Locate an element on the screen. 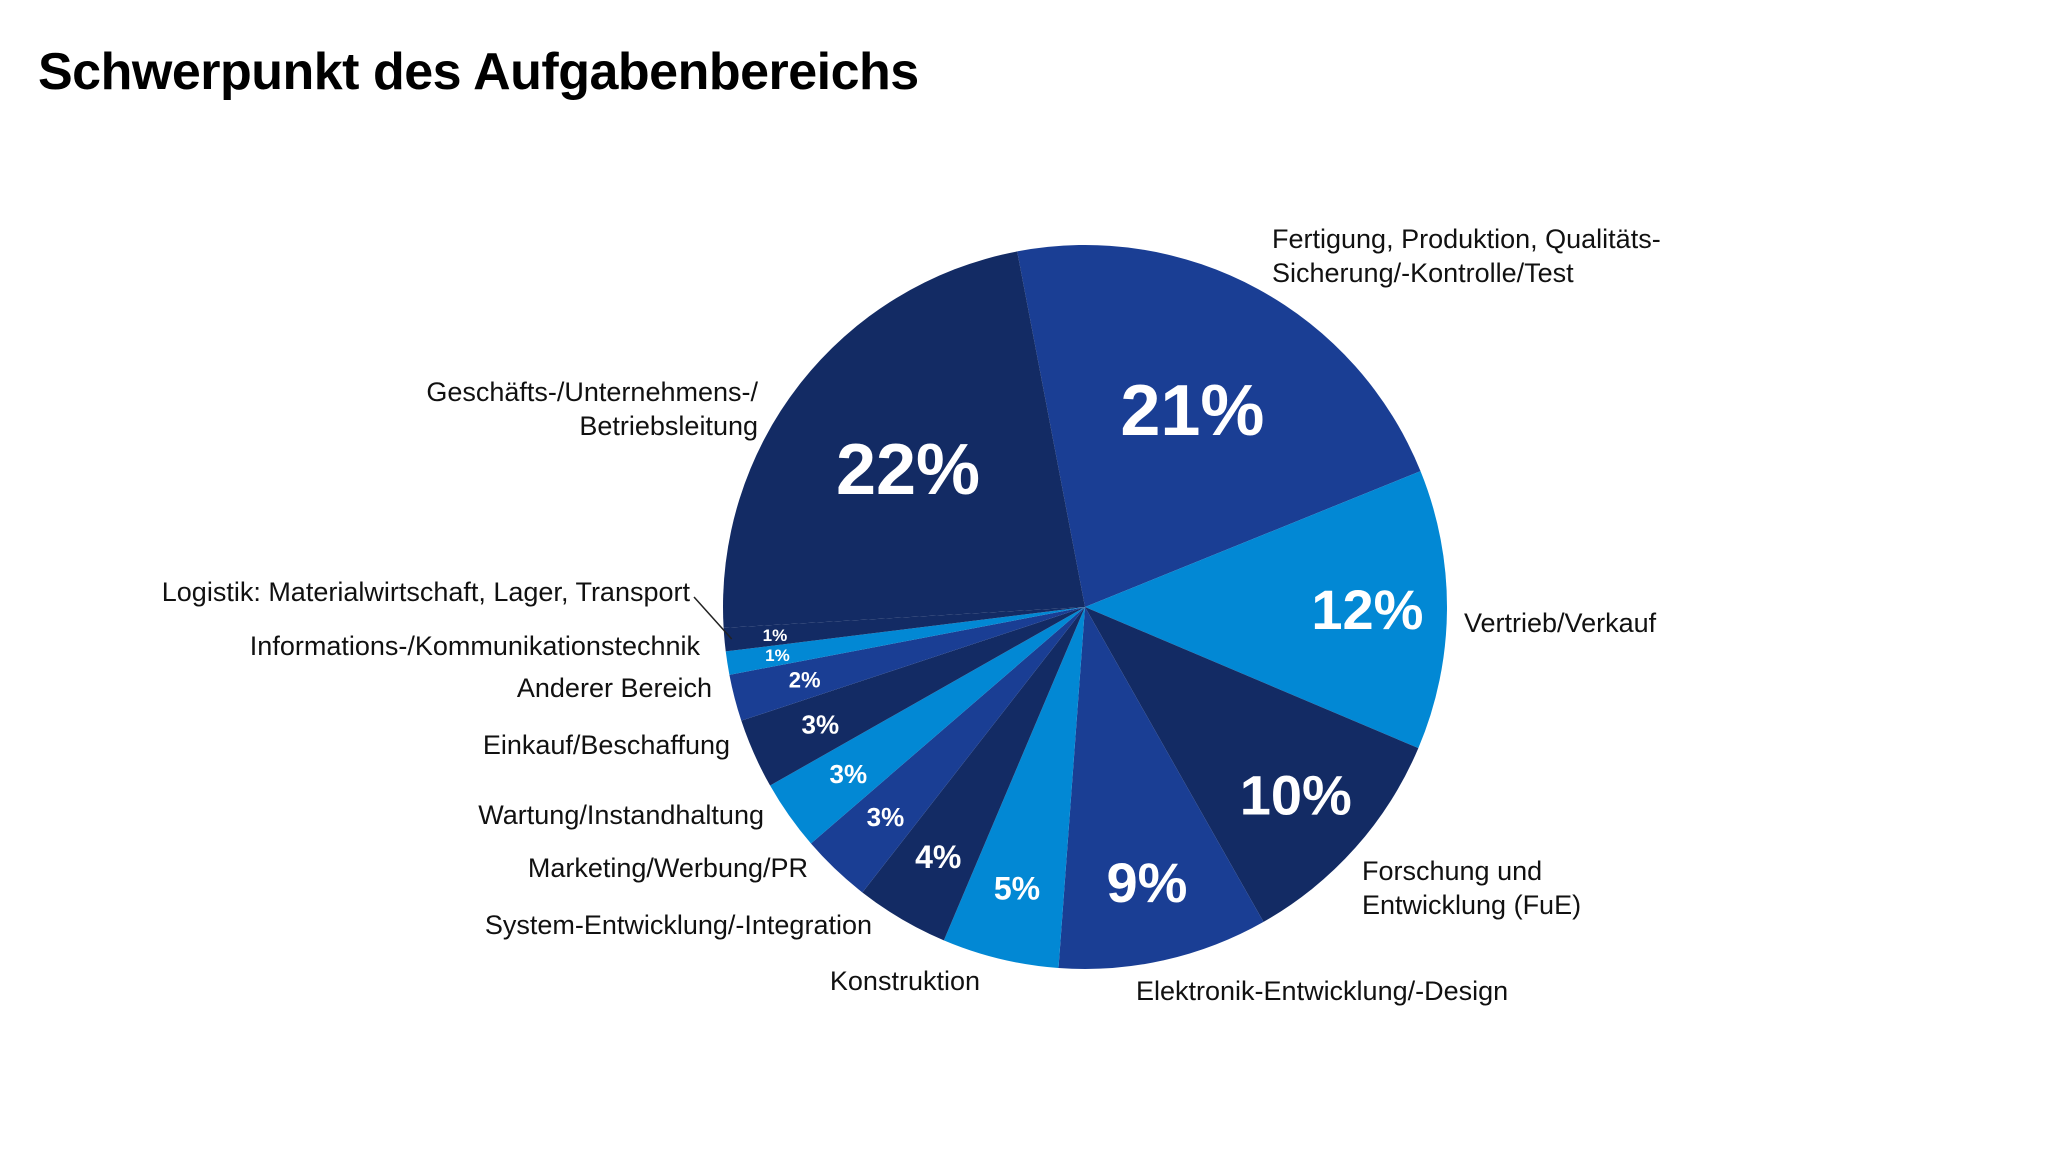 Image resolution: width=2050 pixels, height=1153 pixels. leader-lines is located at coordinates (713, 618).